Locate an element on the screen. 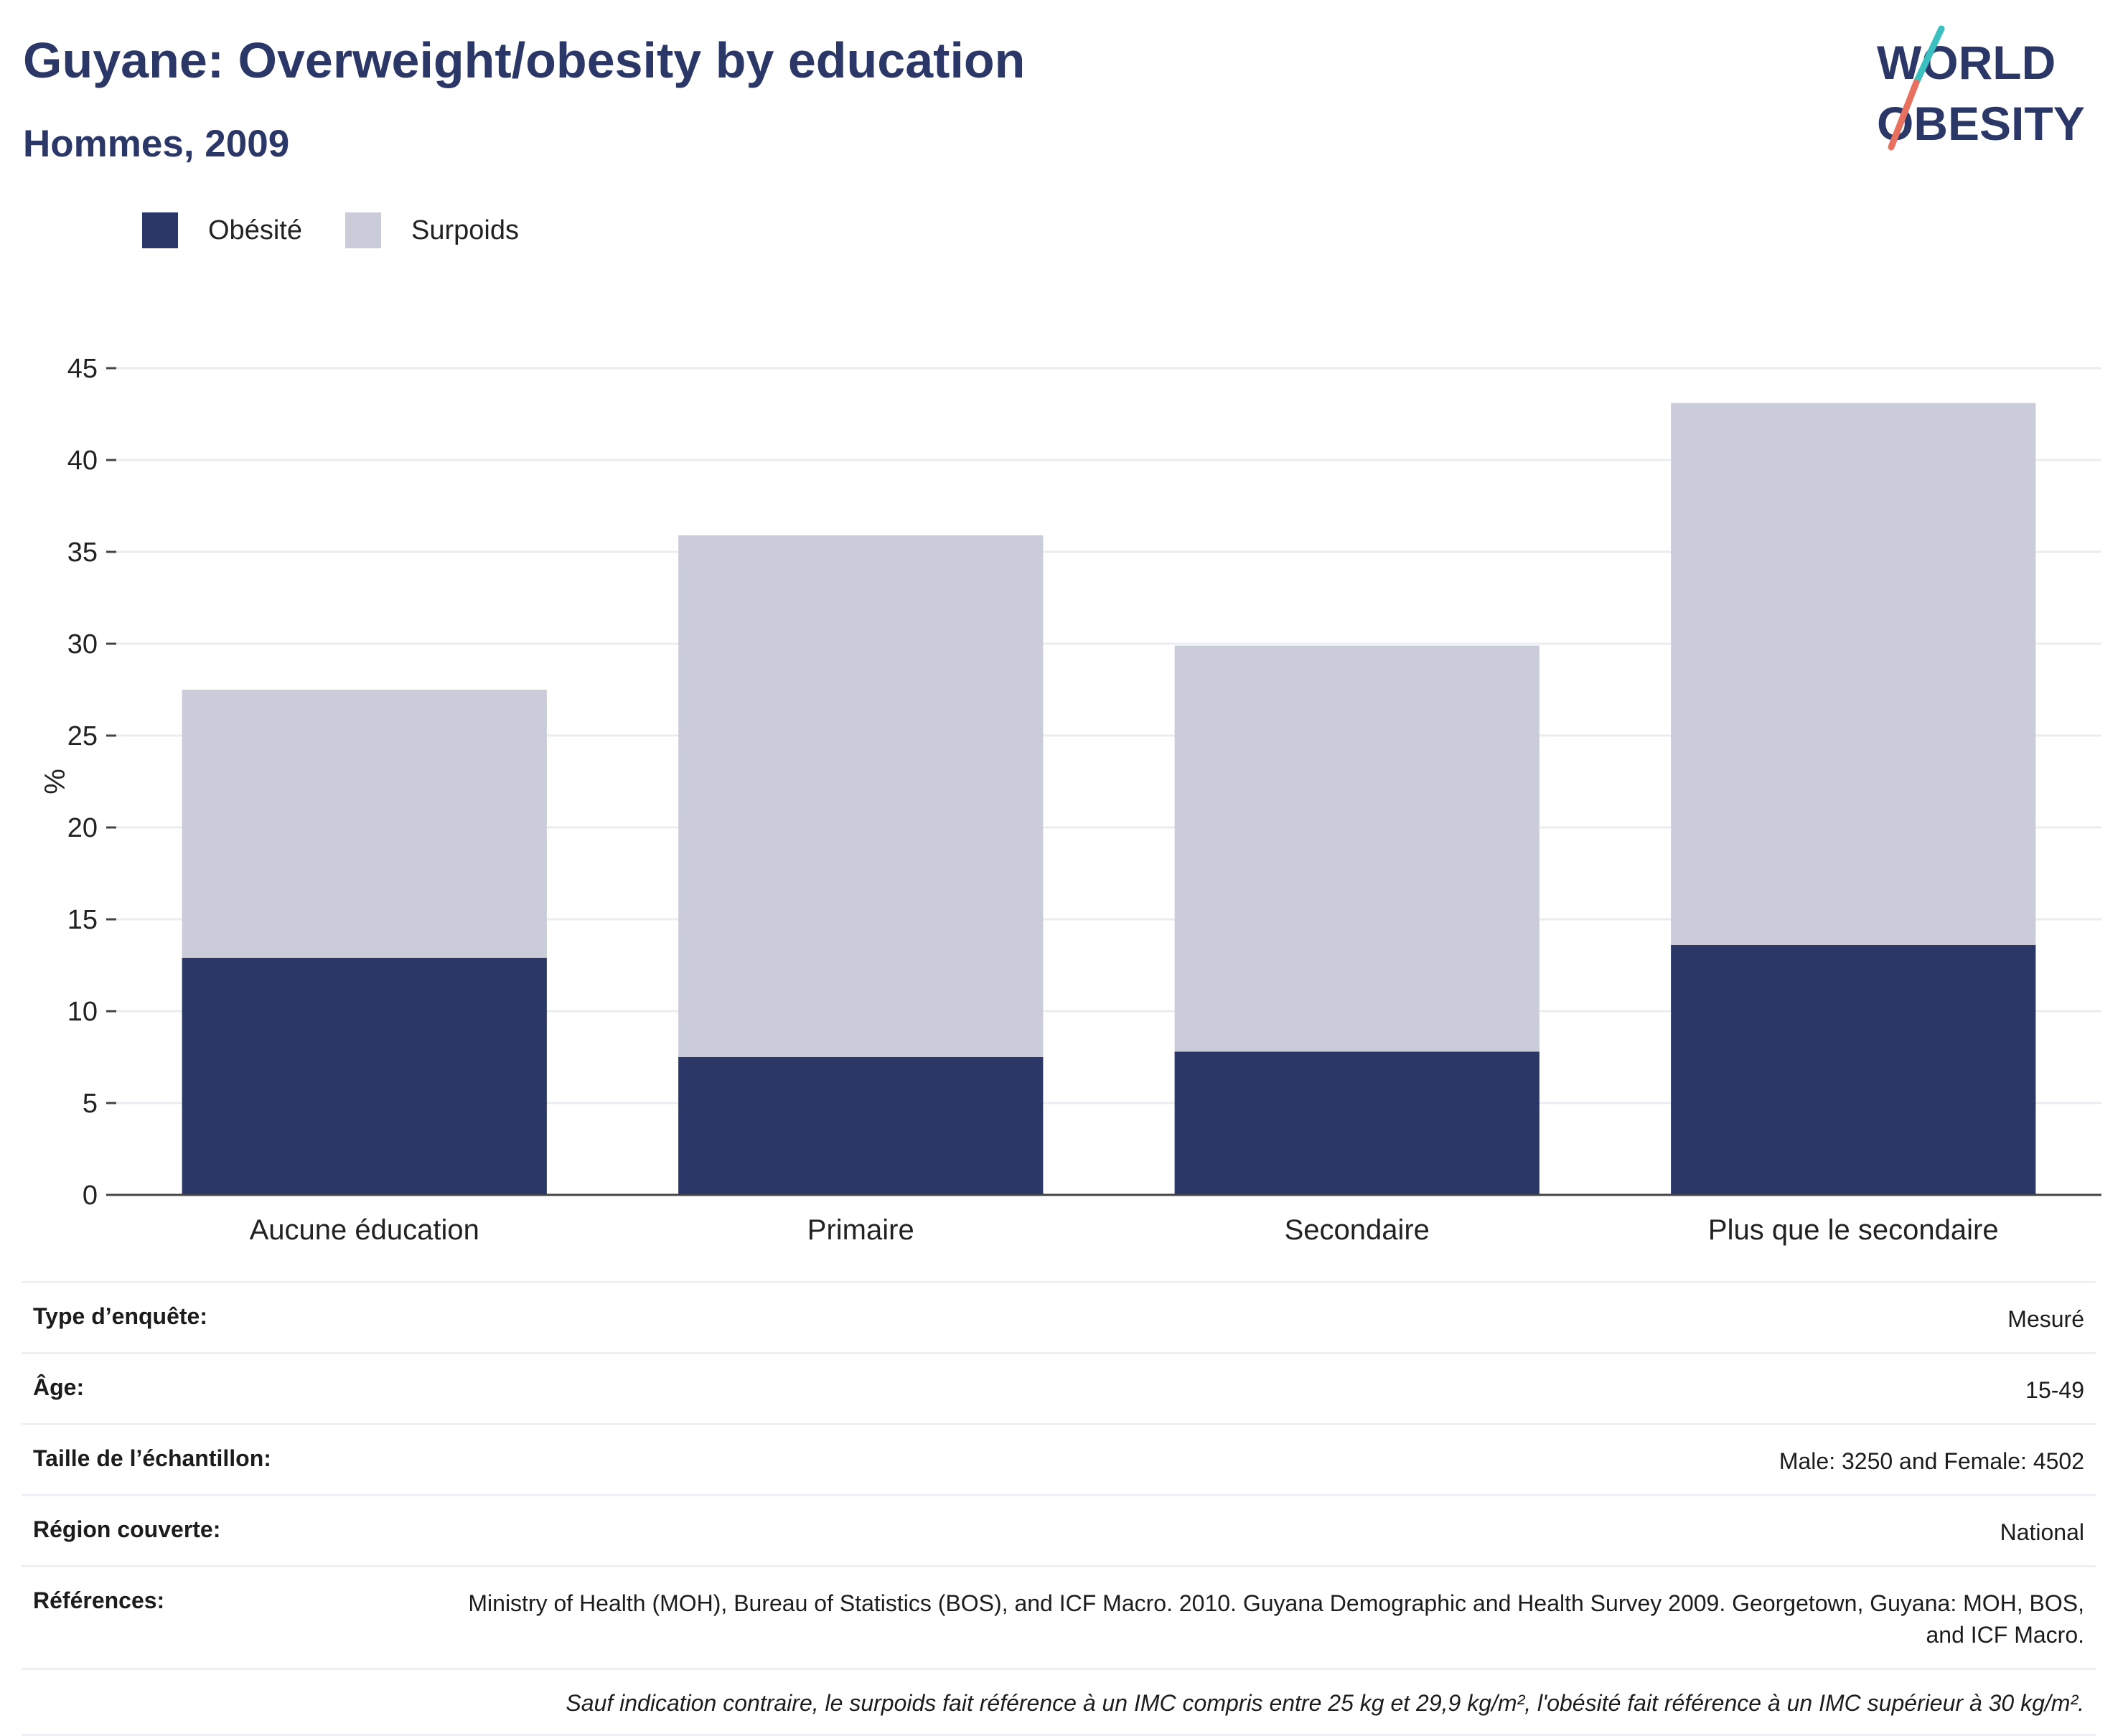 The height and width of the screenshot is (1736, 2123). legend-swatch-overweight is located at coordinates (363, 230).